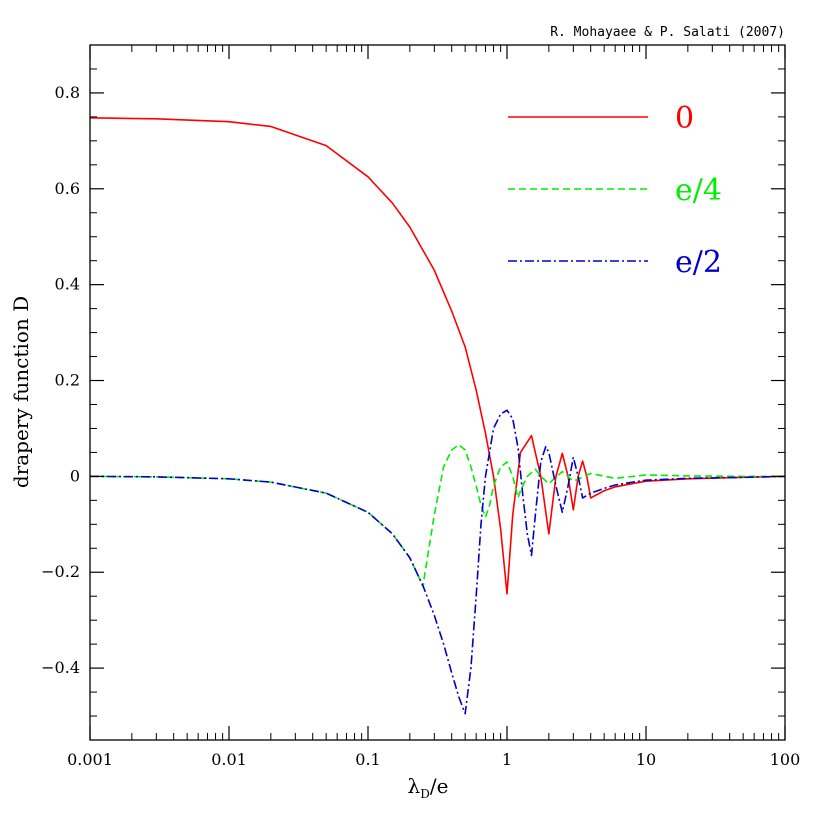 The image size is (830, 830). What do you see at coordinates (698, 190) in the screenshot?
I see `legend-label-1: e/4` at bounding box center [698, 190].